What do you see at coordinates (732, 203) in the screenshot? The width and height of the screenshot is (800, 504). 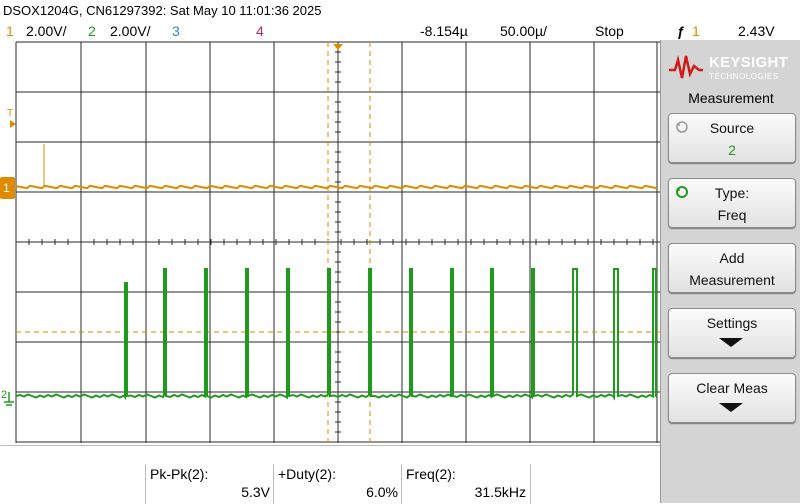 I see `type-softkey: Type: Freq` at bounding box center [732, 203].